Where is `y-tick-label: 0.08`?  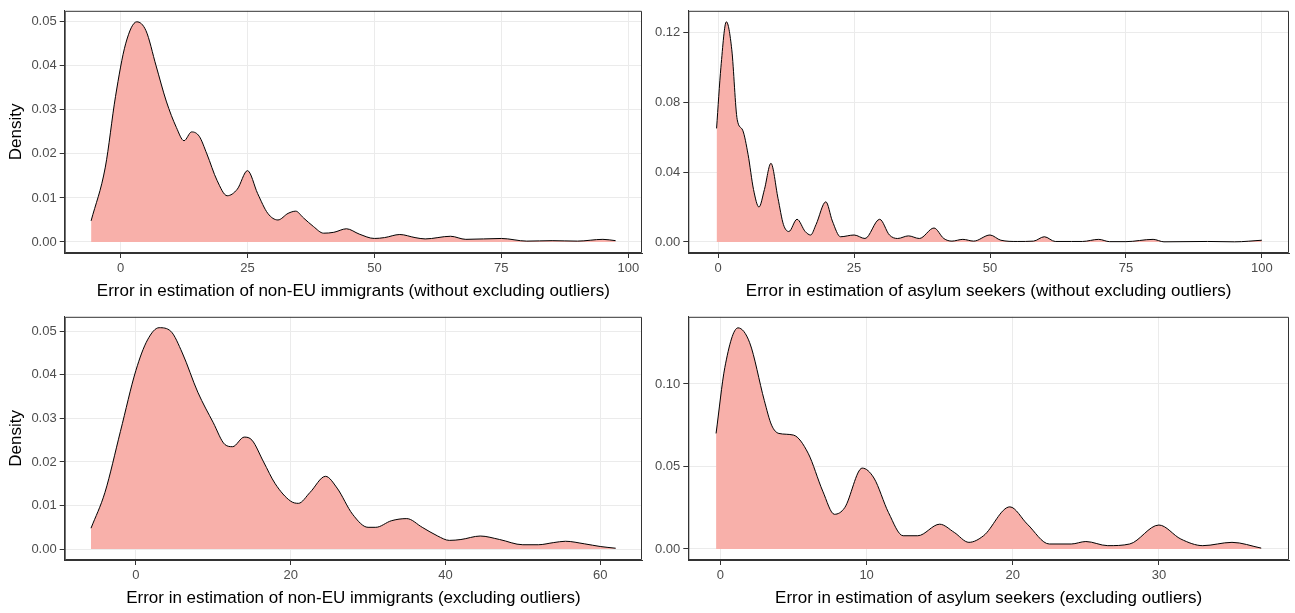 y-tick-label: 0.08 is located at coordinates (667, 101).